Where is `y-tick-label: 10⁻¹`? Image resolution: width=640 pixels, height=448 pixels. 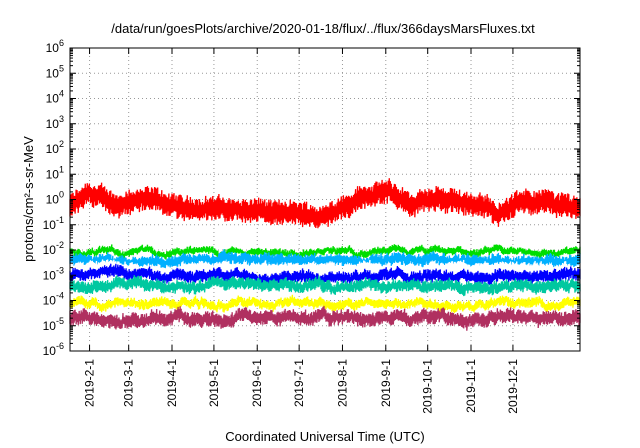
y-tick-label: 10⁻¹ is located at coordinates (53, 223).